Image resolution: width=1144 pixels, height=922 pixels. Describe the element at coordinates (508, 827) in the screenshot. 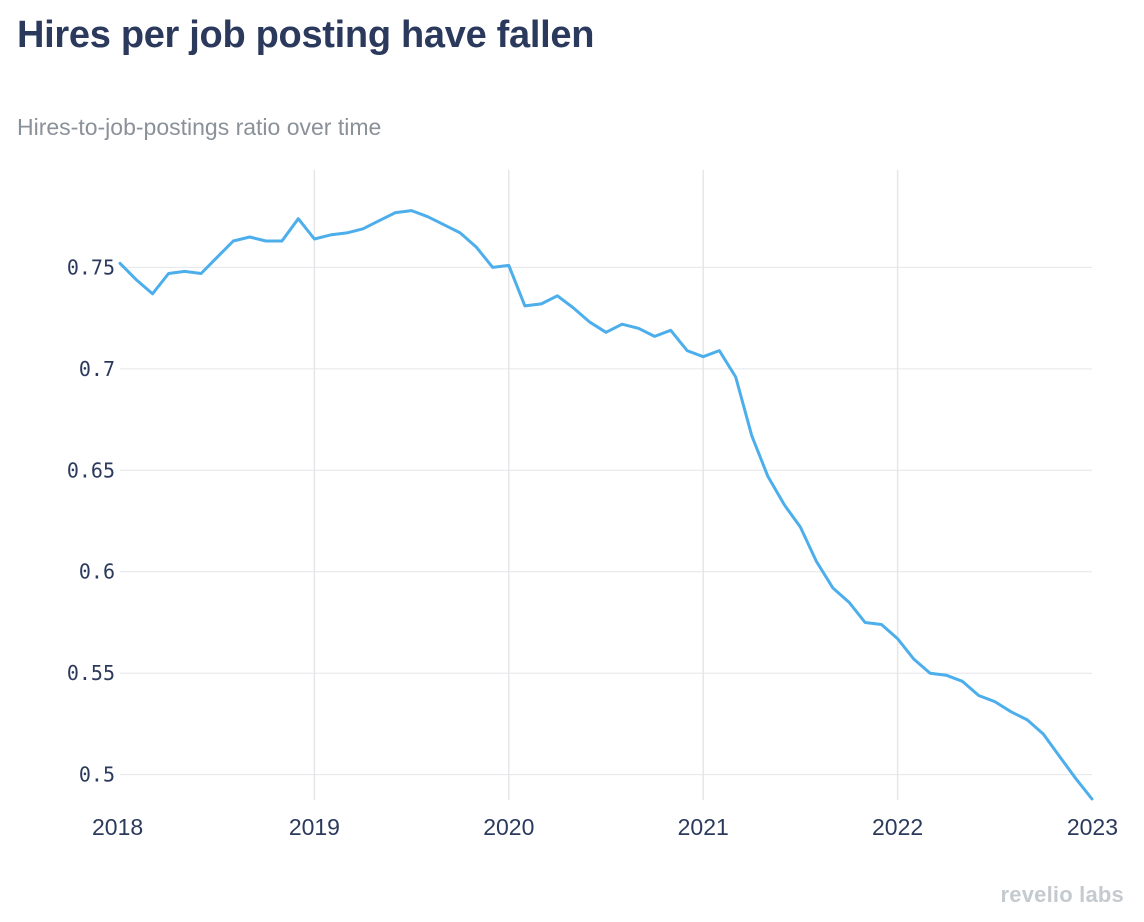

I see `x-tick-label: 2020` at that location.